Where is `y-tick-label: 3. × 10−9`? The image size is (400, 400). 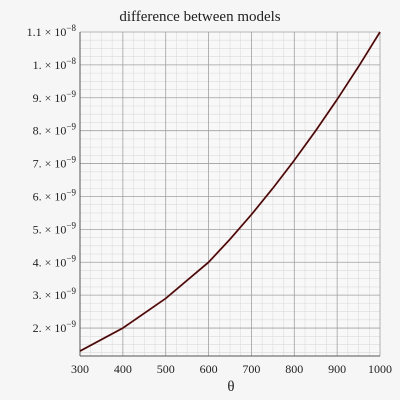
y-tick-label: 3. × 10−9 is located at coordinates (55, 294).